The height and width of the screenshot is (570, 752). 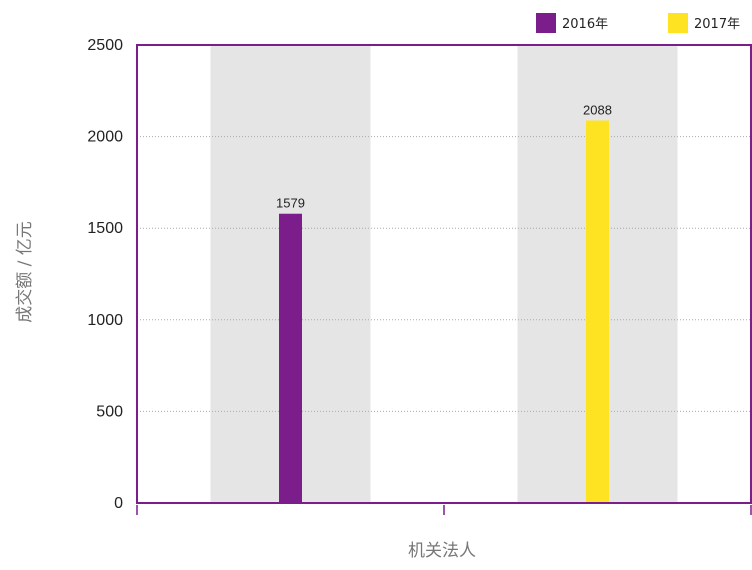 I want to click on data-label: 1579, so click(x=290, y=203).